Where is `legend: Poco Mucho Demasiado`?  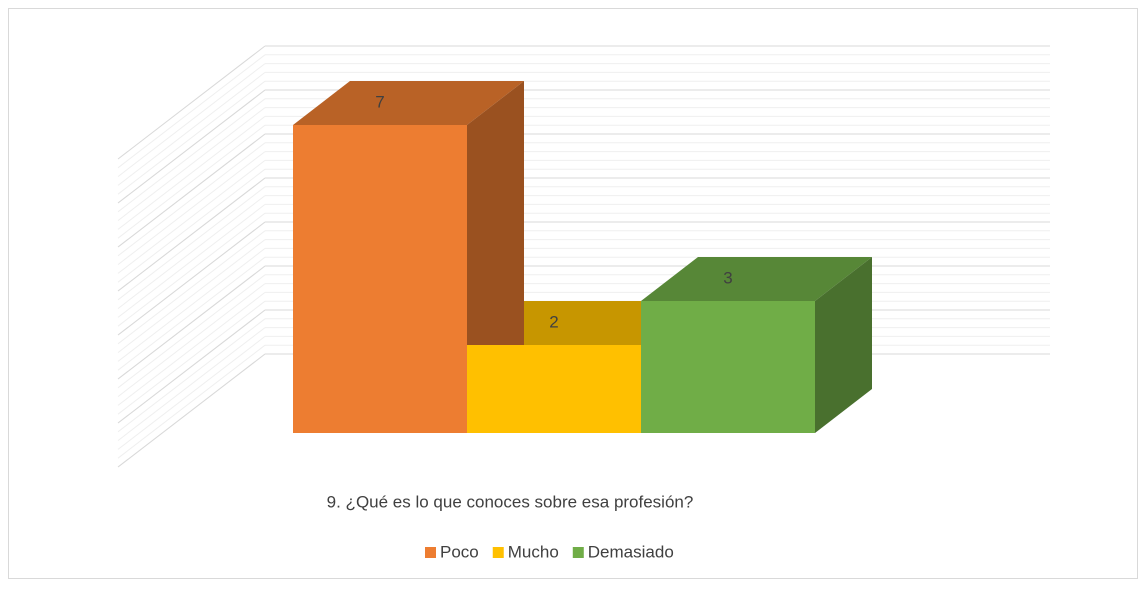
legend: Poco Mucho Demasiado is located at coordinates (549, 551).